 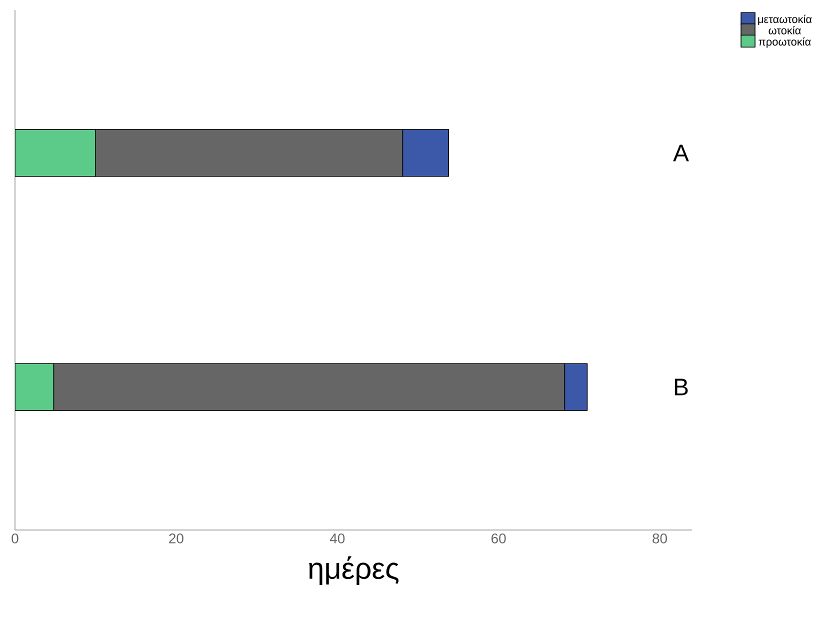 What do you see at coordinates (176, 539) in the screenshot?
I see `x-tick-label: 20` at bounding box center [176, 539].